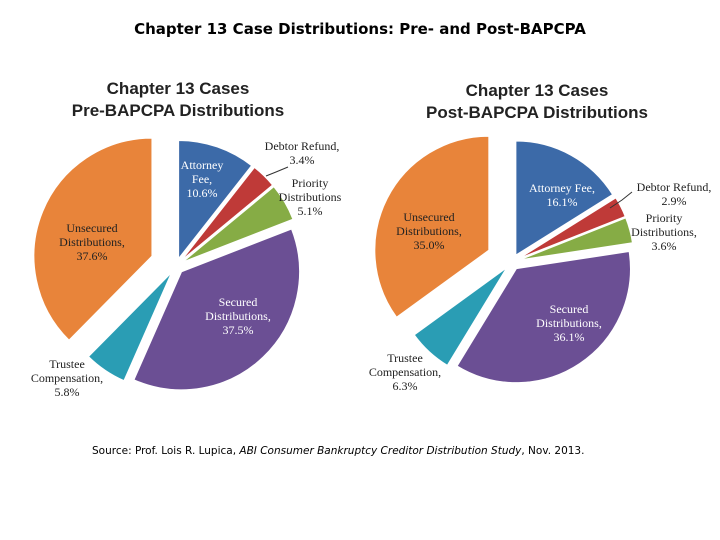 This screenshot has width=720, height=540. Describe the element at coordinates (178, 110) in the screenshot. I see `chart-title-line: Pre-BAPCPA Distributions` at that location.